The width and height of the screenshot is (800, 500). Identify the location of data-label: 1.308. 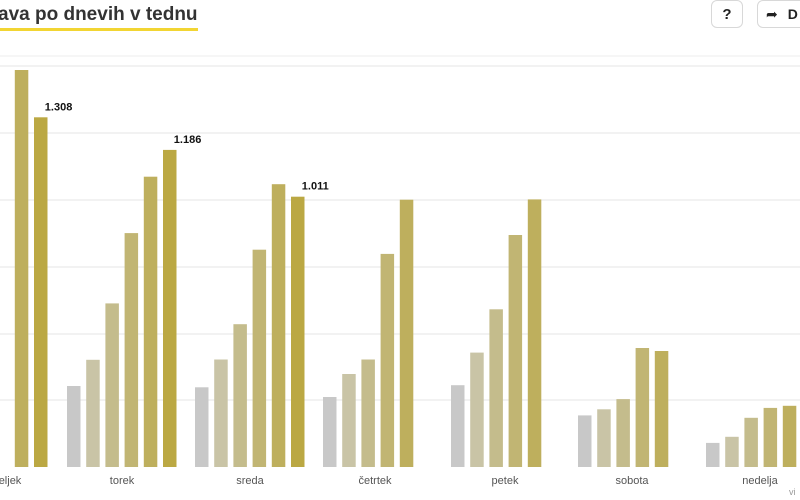
(59, 107).